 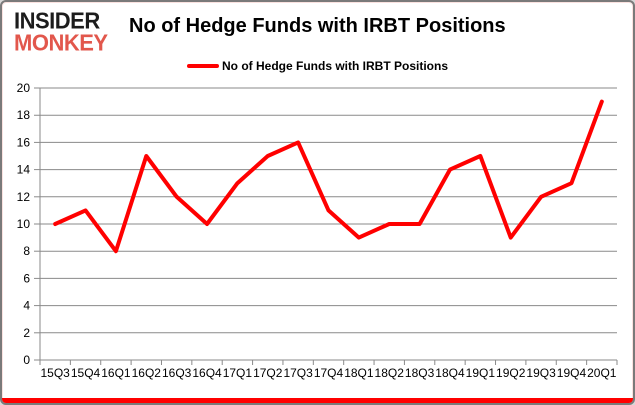 I want to click on logo-word-insider: INSIDER, so click(x=57, y=20).